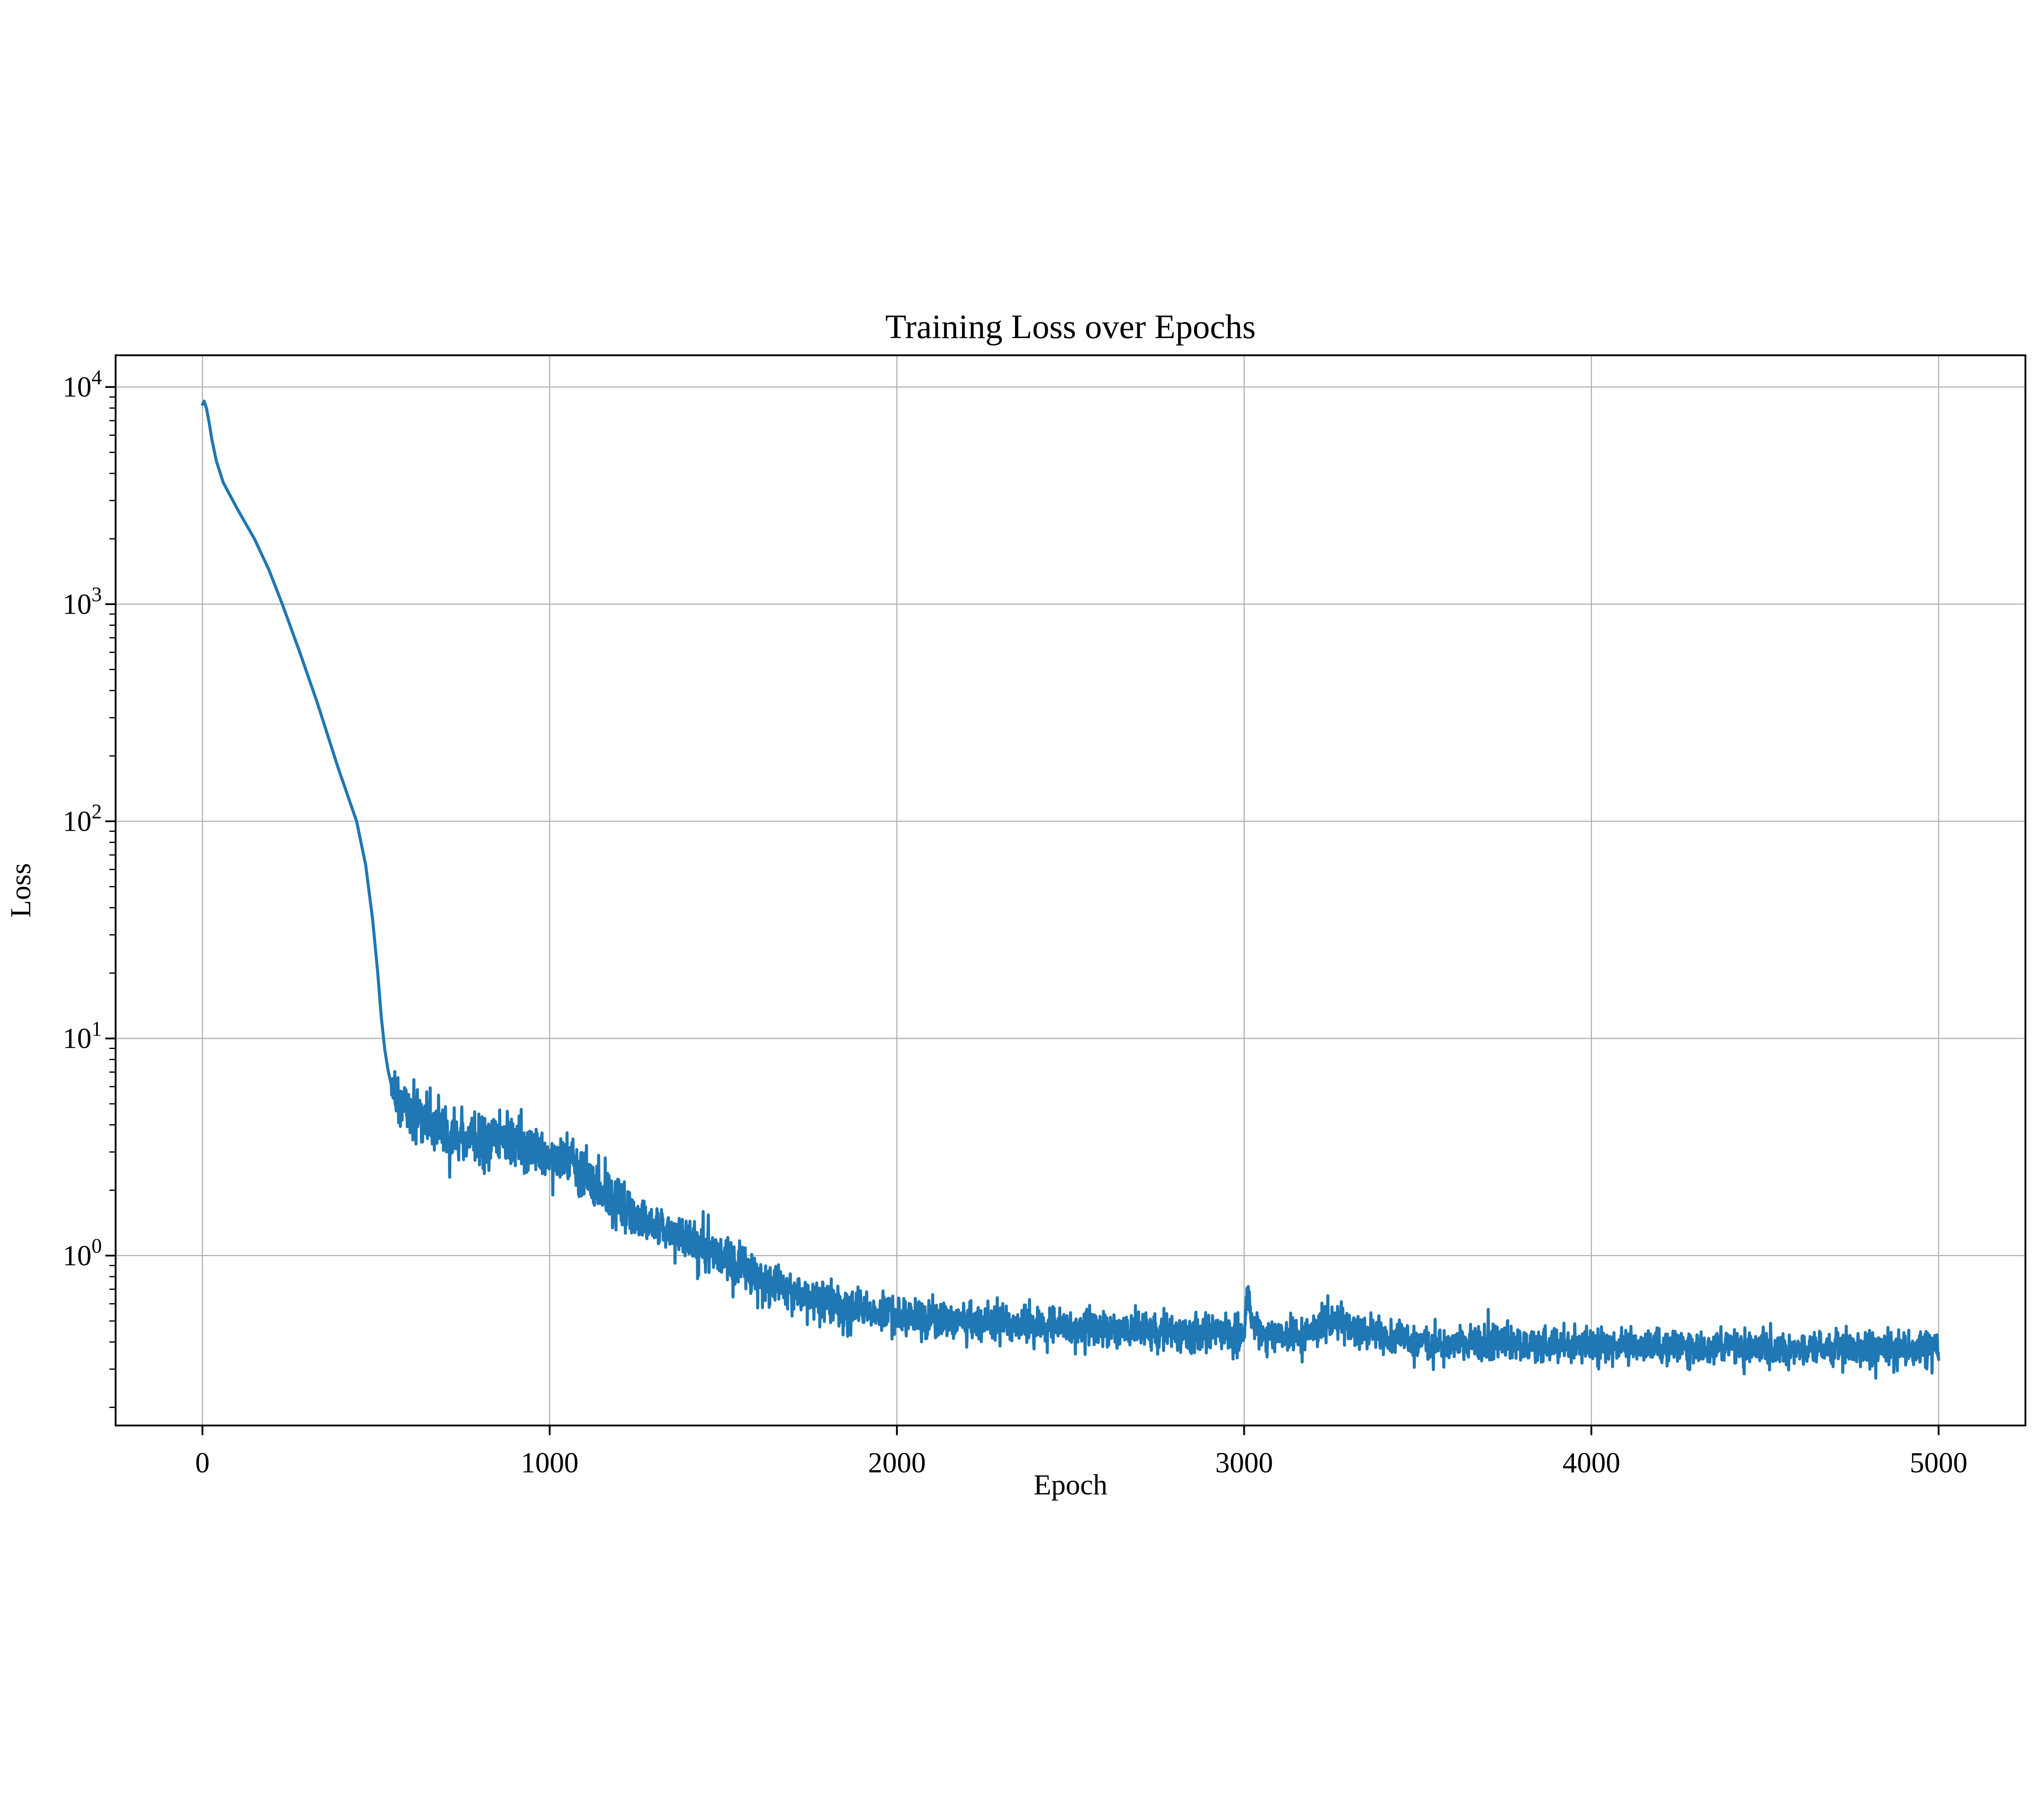 The height and width of the screenshot is (1809, 2044). I want to click on x-tick-label: 1000, so click(549, 1463).